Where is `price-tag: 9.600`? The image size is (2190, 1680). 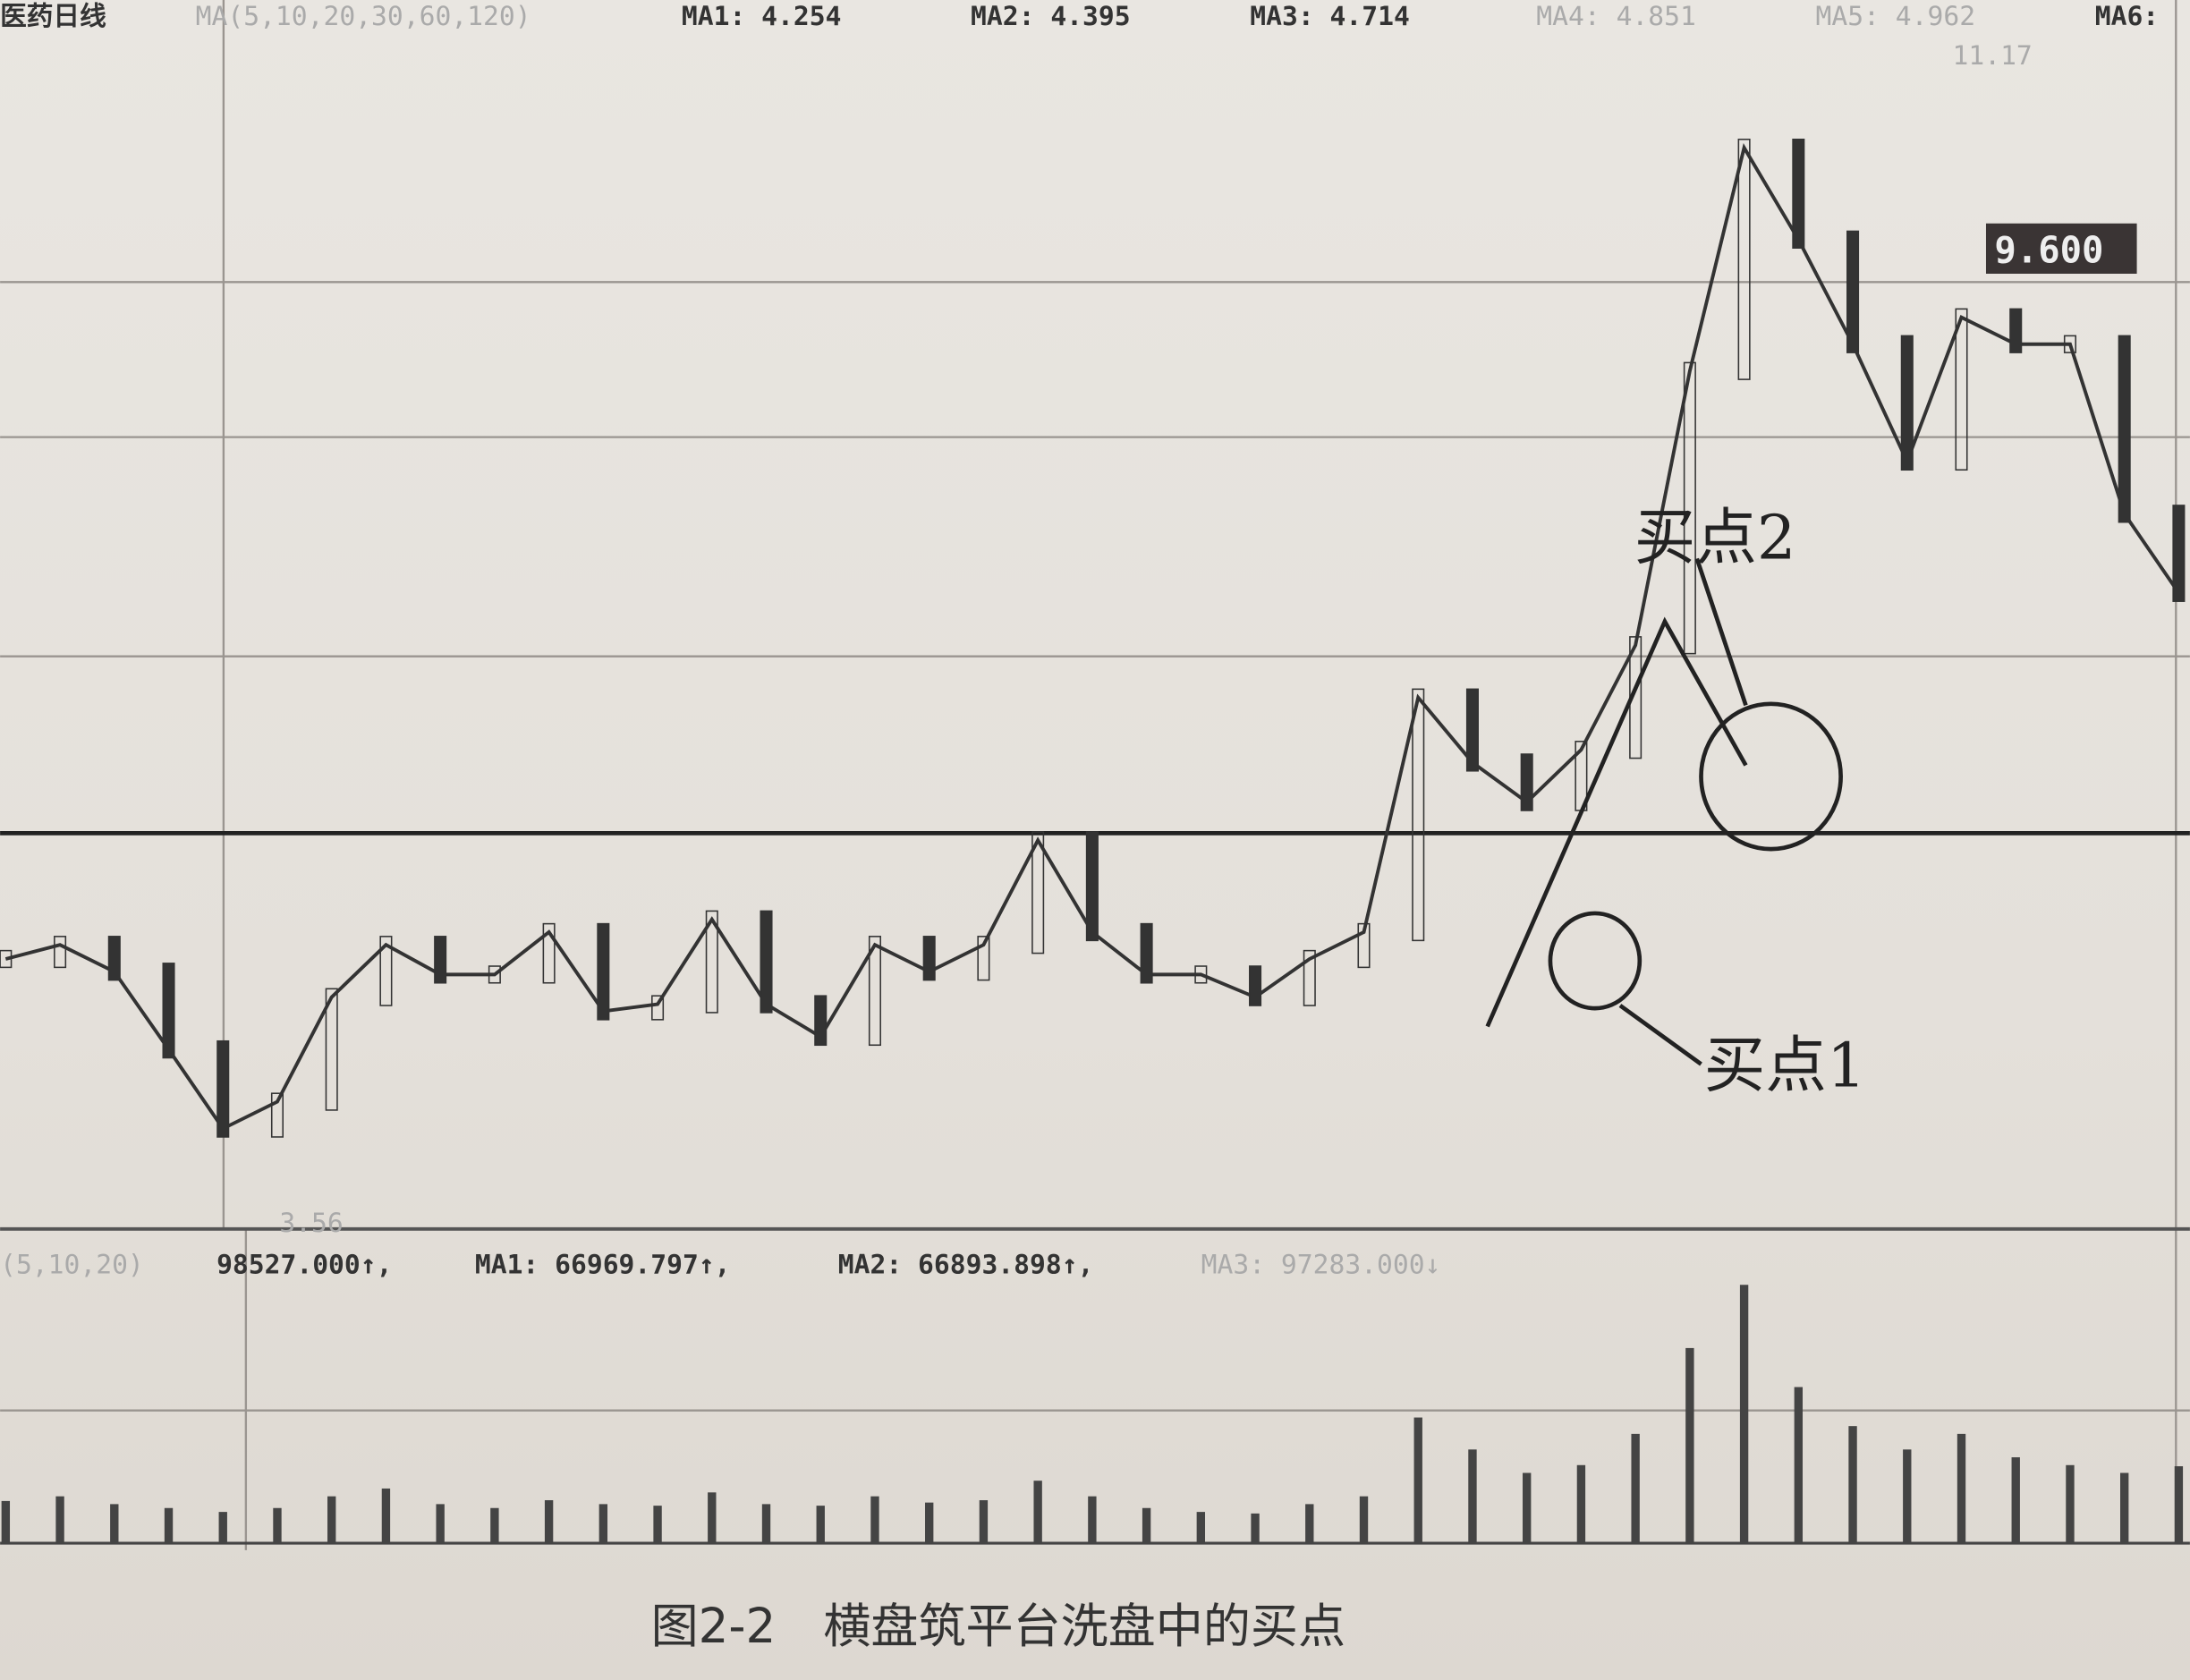 price-tag: 9.600 is located at coordinates (2049, 249).